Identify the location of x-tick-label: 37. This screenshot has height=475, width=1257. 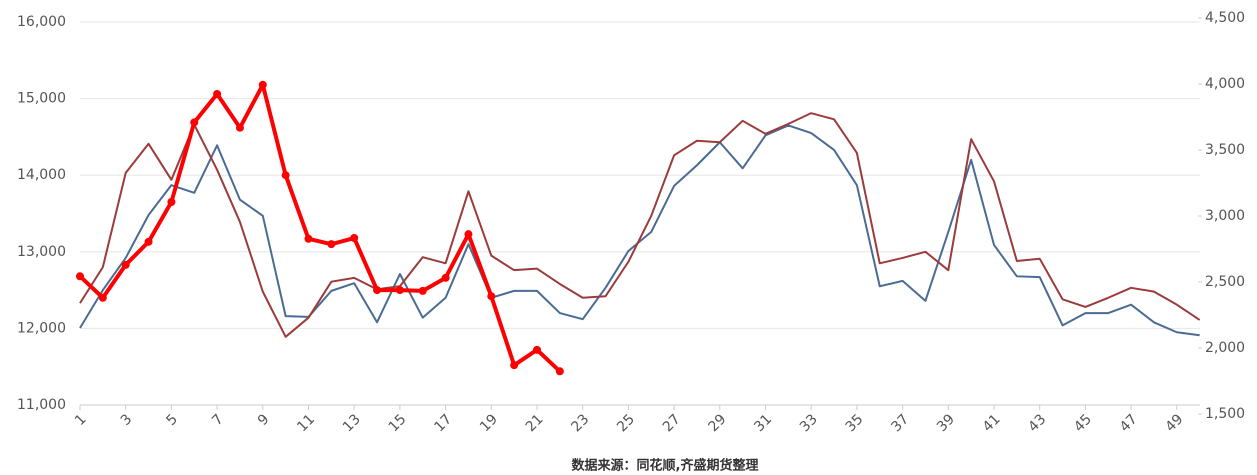
(900, 423).